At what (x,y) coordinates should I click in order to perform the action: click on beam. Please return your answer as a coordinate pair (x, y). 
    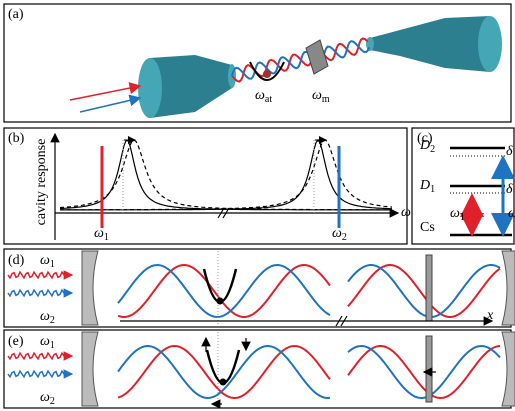
    Looking at the image, I should click on (301, 60).